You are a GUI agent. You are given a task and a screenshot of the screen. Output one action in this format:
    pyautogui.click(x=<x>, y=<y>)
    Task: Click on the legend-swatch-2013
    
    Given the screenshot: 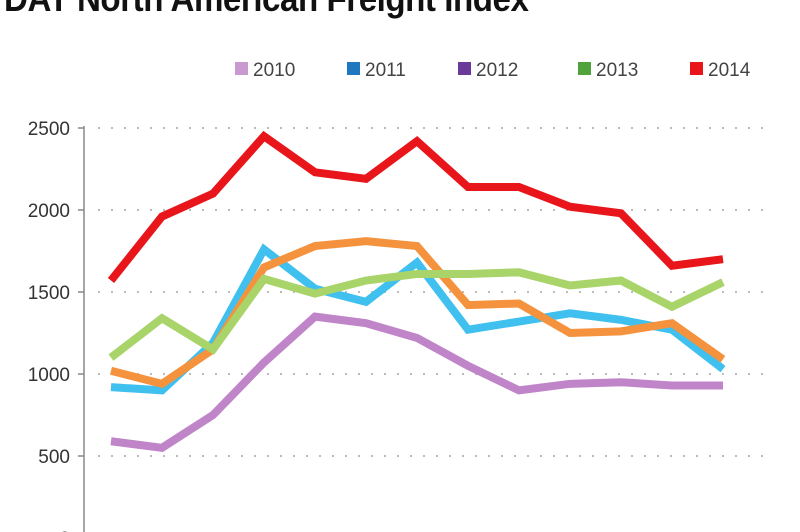 What is the action you would take?
    pyautogui.click(x=584, y=68)
    